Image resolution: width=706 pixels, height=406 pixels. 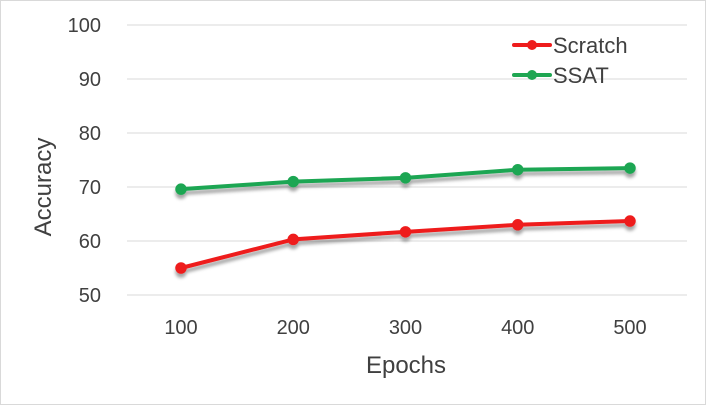 What do you see at coordinates (405, 244) in the screenshot?
I see `series-scratch` at bounding box center [405, 244].